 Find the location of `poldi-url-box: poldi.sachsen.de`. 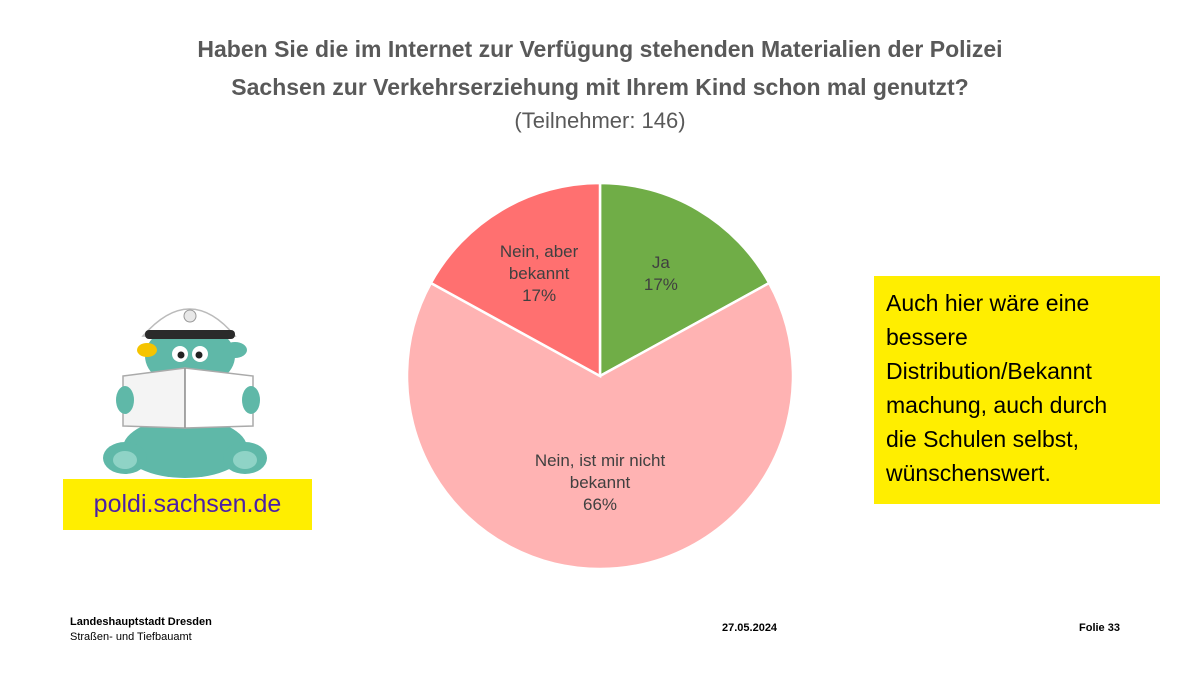

poldi-url-box: poldi.sachsen.de is located at coordinates (187, 504).